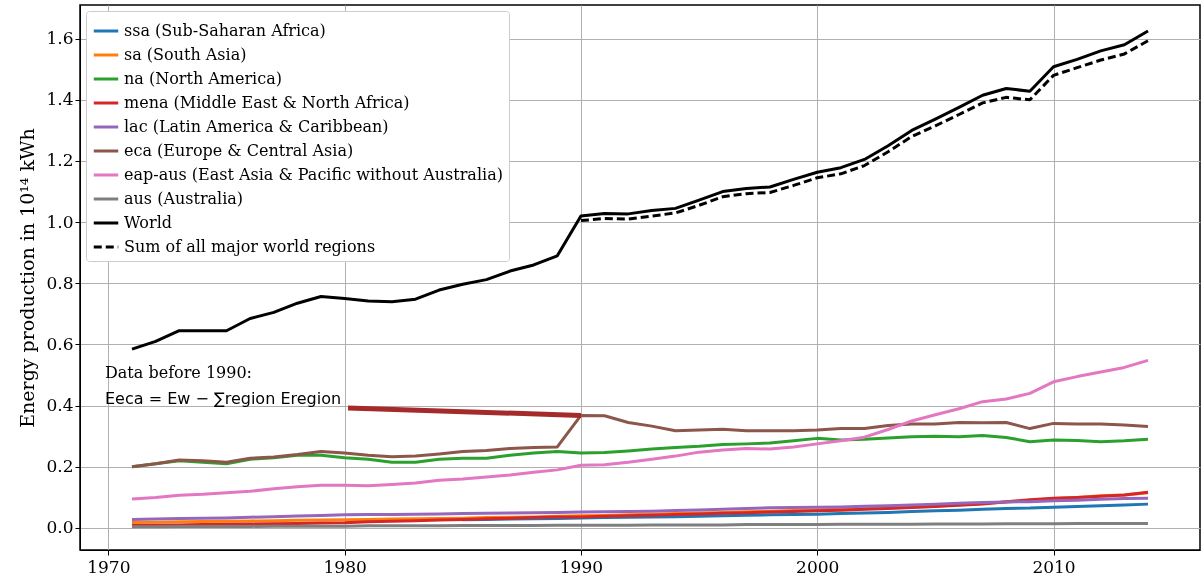  I want to click on y-tick-label: 0.6, so click(60, 343).